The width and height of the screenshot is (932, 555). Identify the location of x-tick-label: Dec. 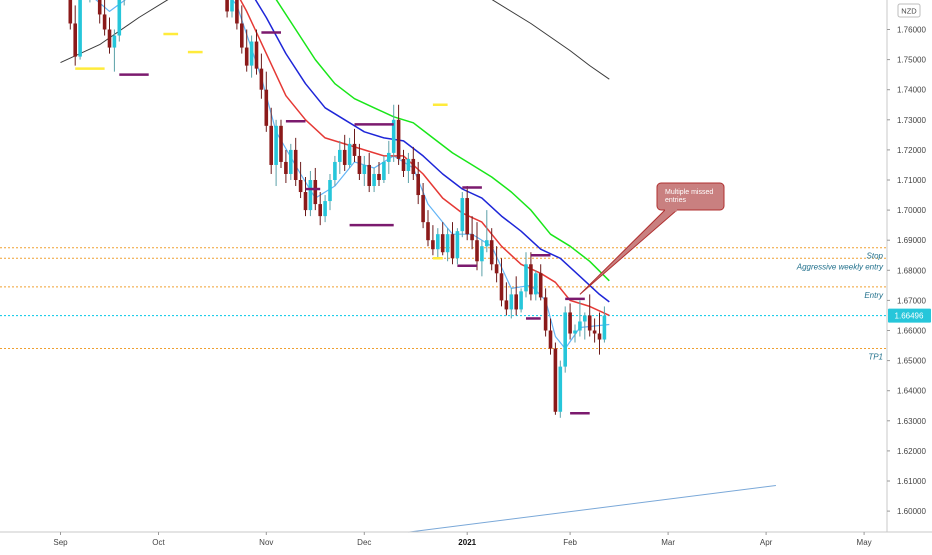
(364, 542).